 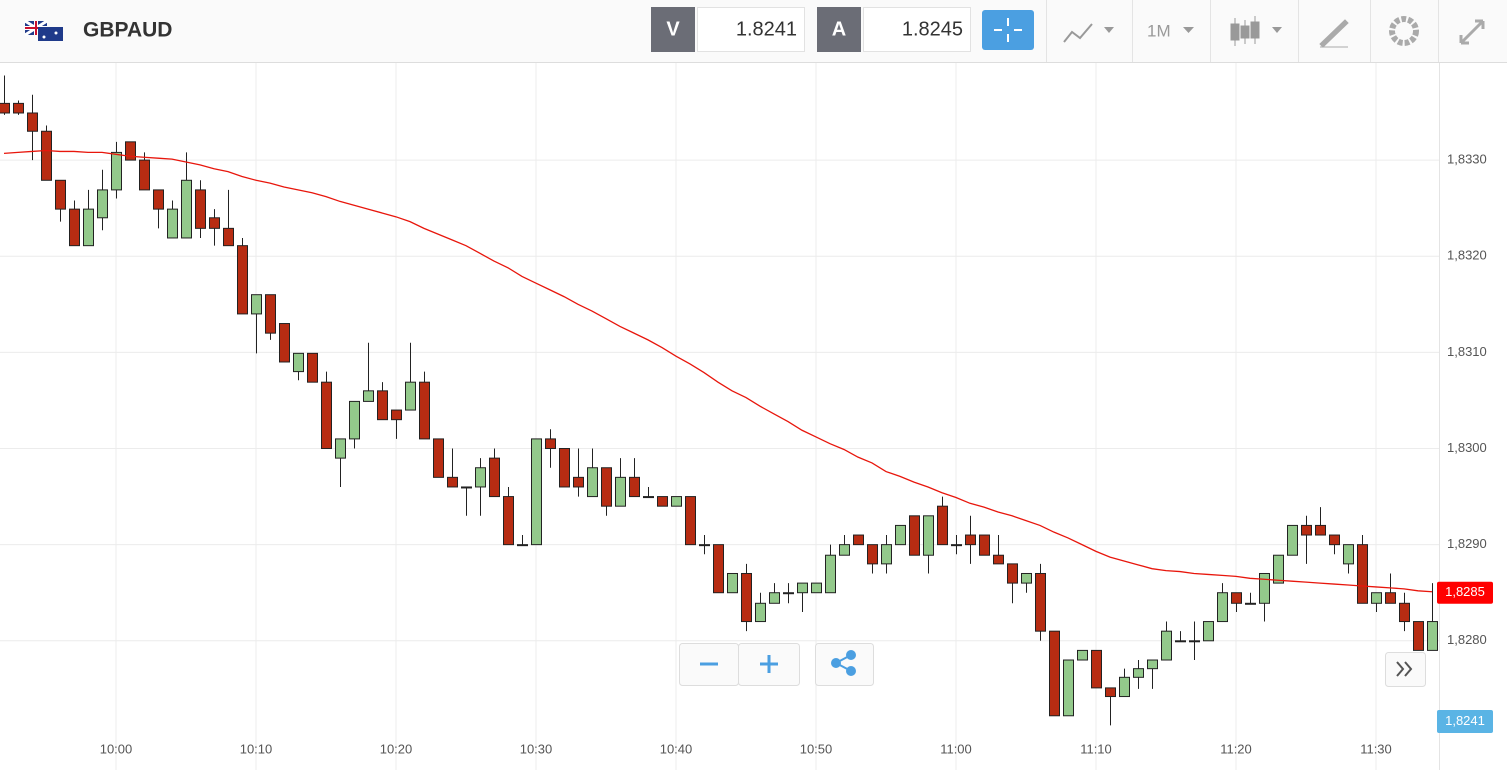 I want to click on plus-icon, so click(x=769, y=664).